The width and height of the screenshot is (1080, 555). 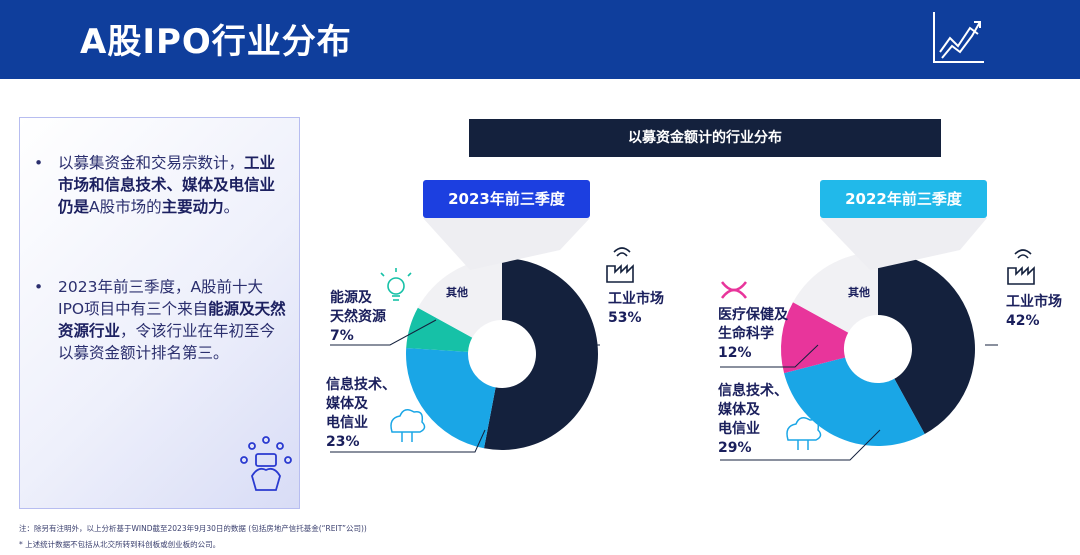 What do you see at coordinates (120, 544) in the screenshot?
I see `footnote-2: * 上述统计数据不包括从北交所转到科创板或创业板的公司。` at bounding box center [120, 544].